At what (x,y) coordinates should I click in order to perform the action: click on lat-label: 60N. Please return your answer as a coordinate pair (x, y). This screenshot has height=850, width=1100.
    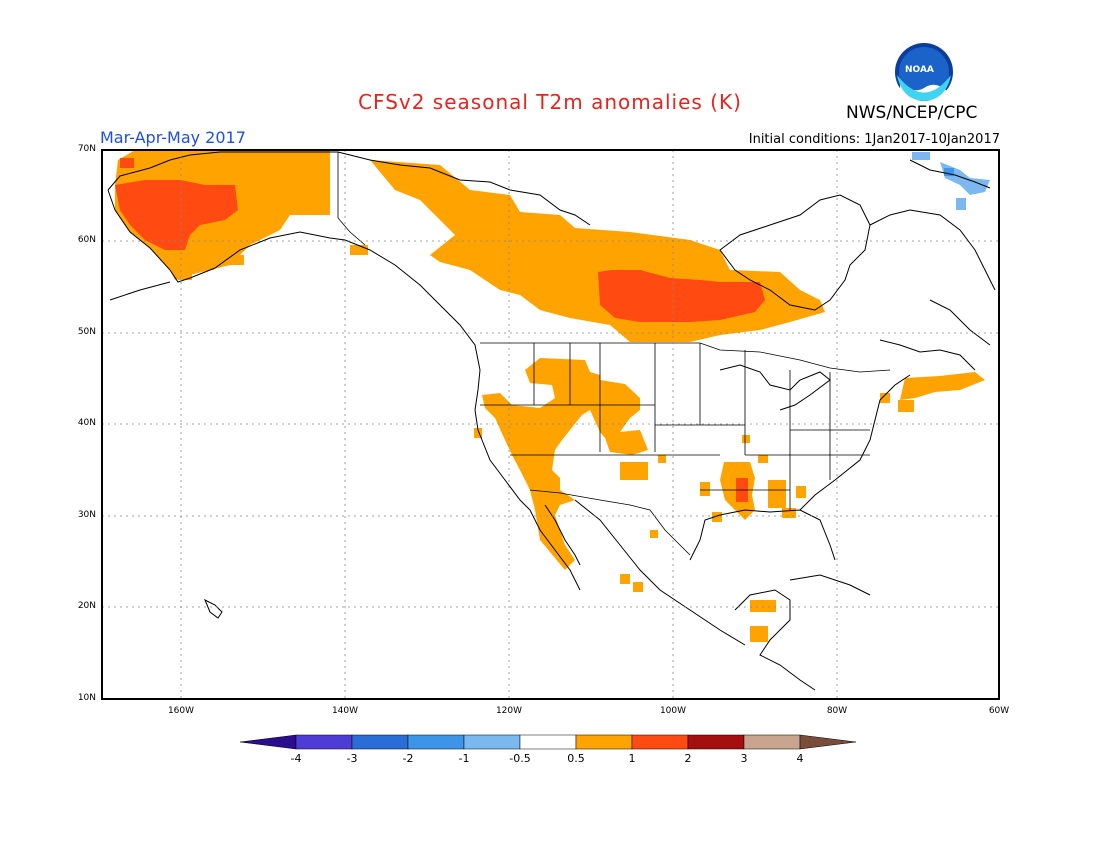
    Looking at the image, I should click on (86, 240).